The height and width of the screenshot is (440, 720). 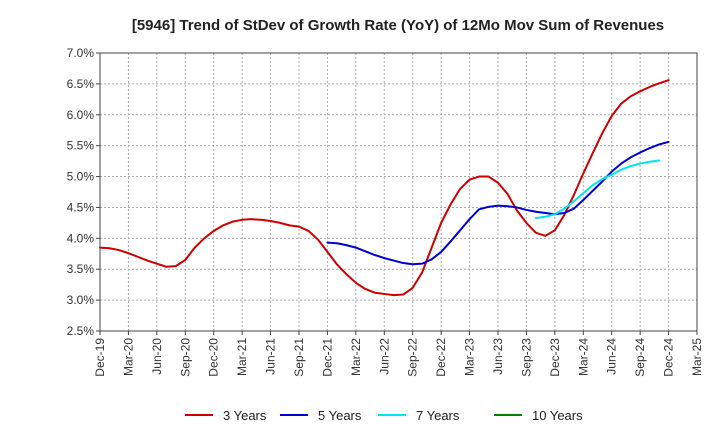 I want to click on legend-label-5-years: 5 Years, so click(x=340, y=415).